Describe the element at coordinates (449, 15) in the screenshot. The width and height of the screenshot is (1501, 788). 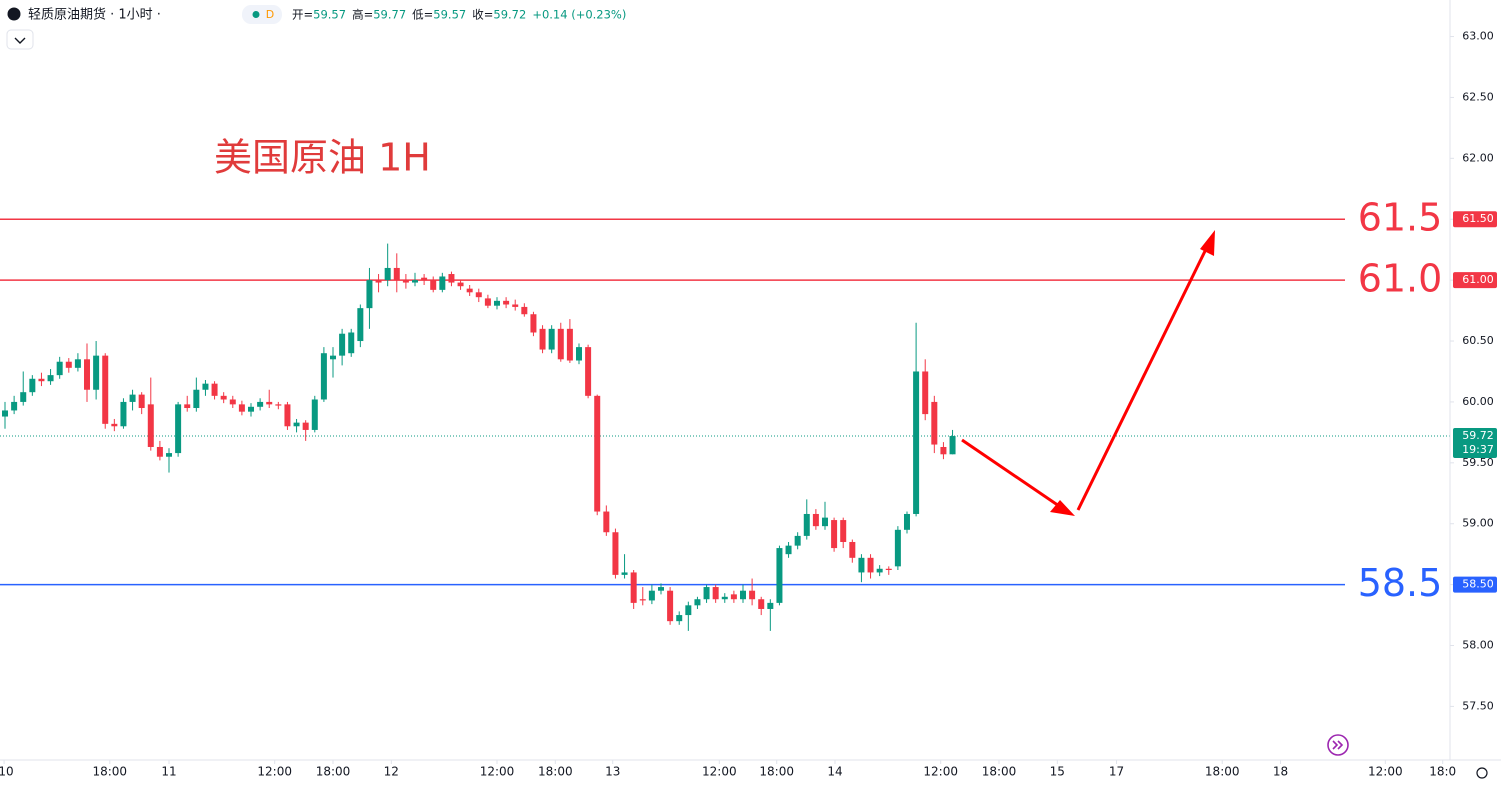
I see `legend-value: 59.57` at that location.